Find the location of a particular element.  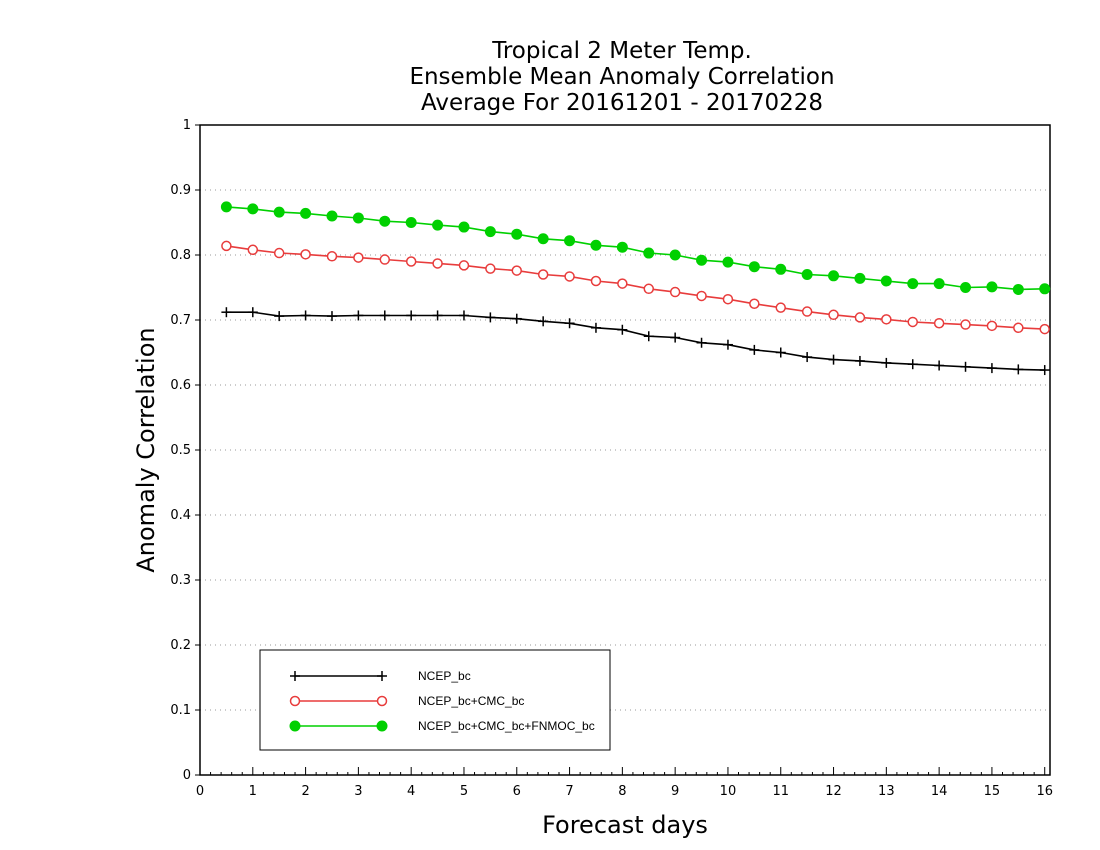

y-tick-label: 0.6 is located at coordinates (180, 385).